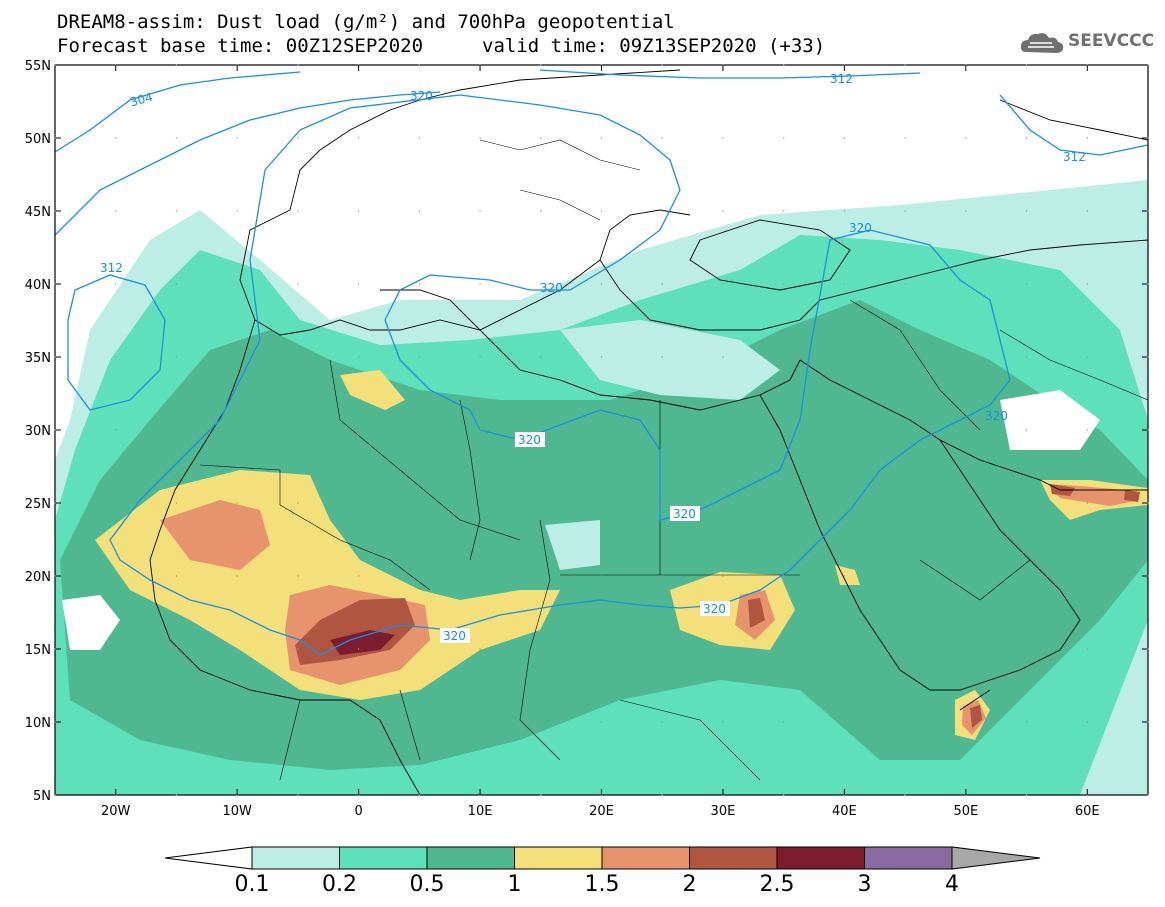 The width and height of the screenshot is (1165, 907). I want to click on contour-label-312-top: 312, so click(841, 79).